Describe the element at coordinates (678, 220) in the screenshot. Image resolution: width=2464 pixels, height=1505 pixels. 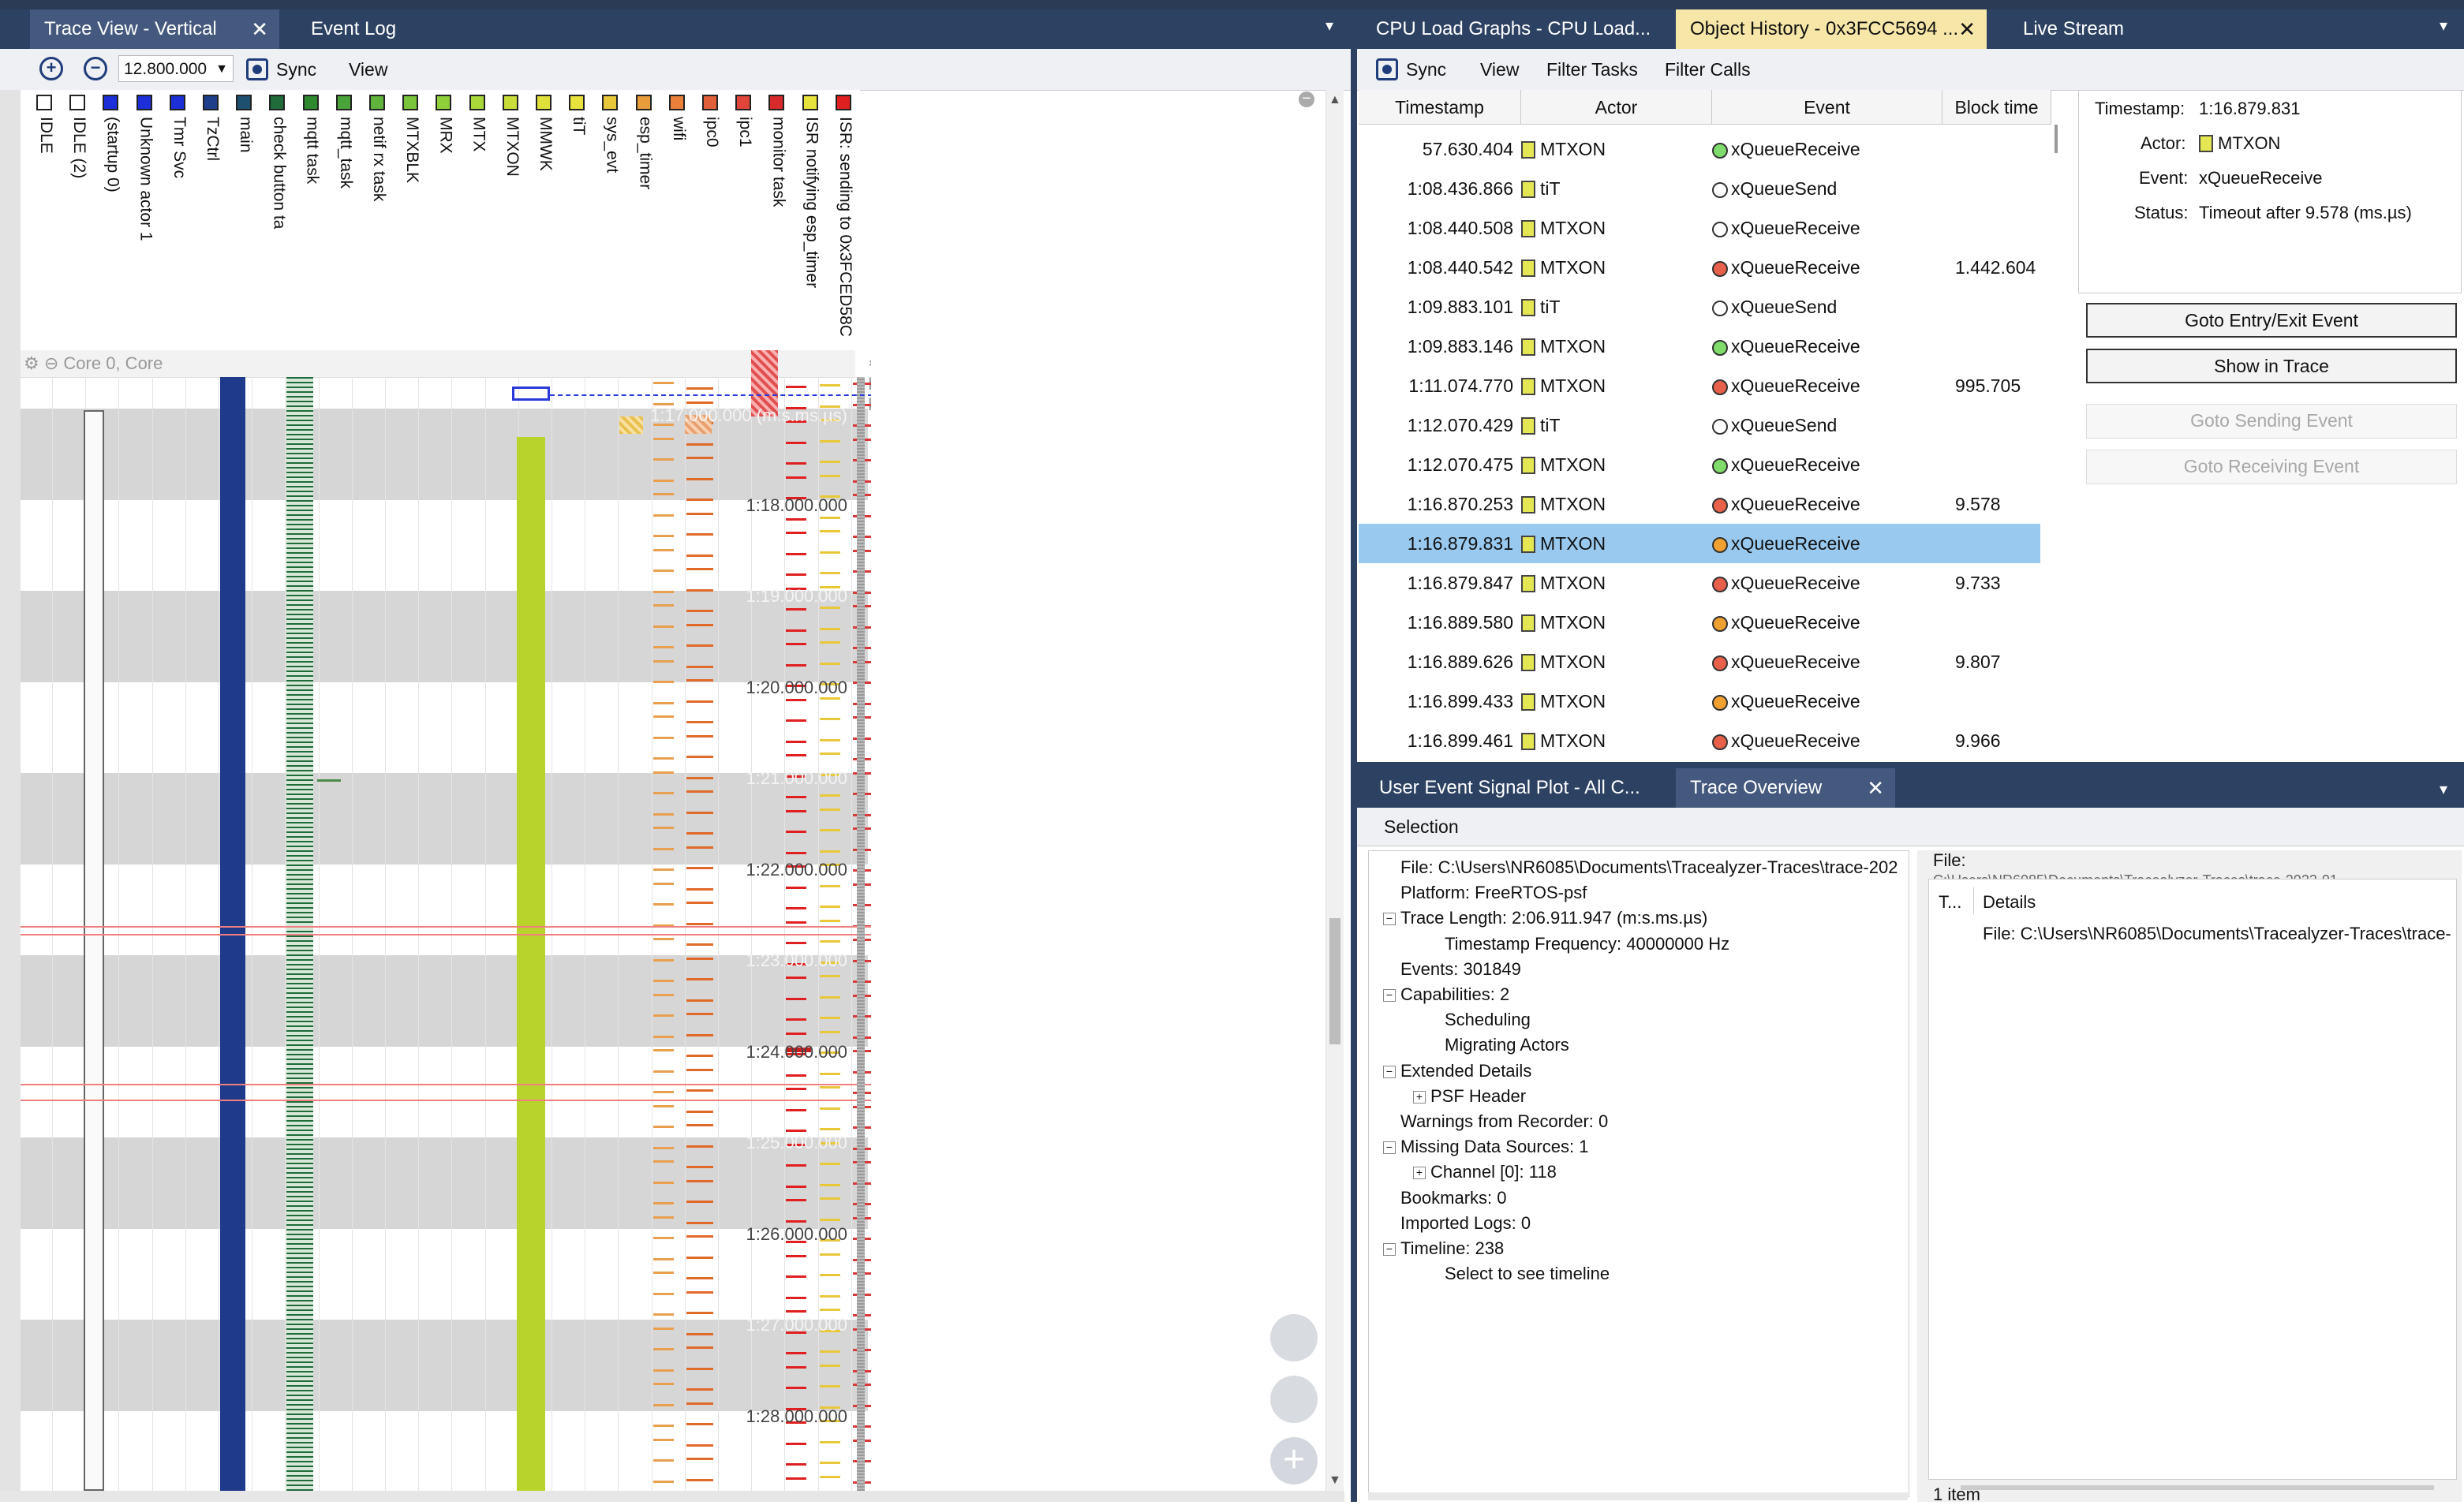
I see `actor-column: wifi` at that location.